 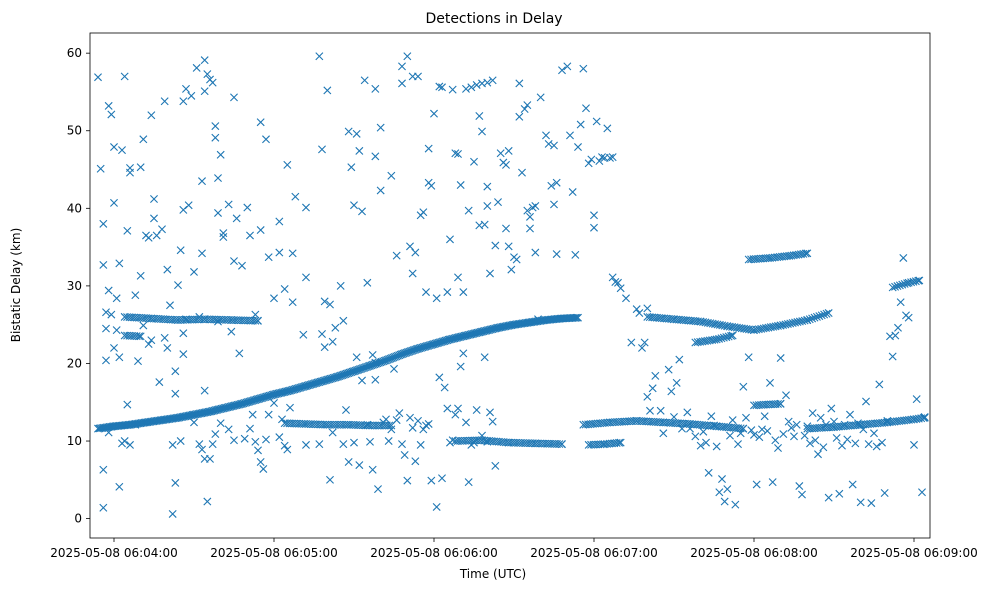 I want to click on y-tick-label: 40, so click(x=74, y=208).